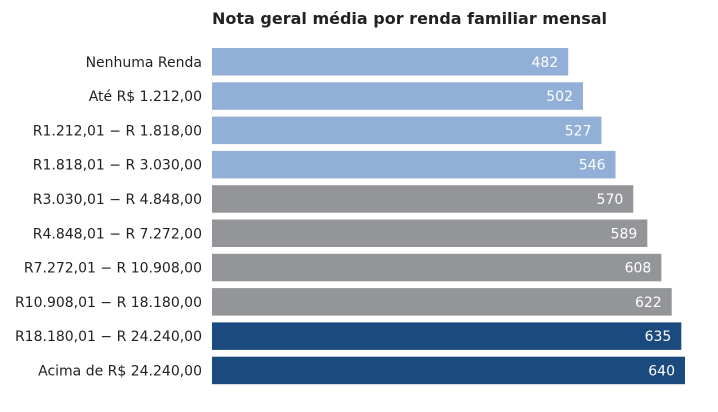 The height and width of the screenshot is (412, 718). I want to click on value-label-3: 546, so click(592, 166).